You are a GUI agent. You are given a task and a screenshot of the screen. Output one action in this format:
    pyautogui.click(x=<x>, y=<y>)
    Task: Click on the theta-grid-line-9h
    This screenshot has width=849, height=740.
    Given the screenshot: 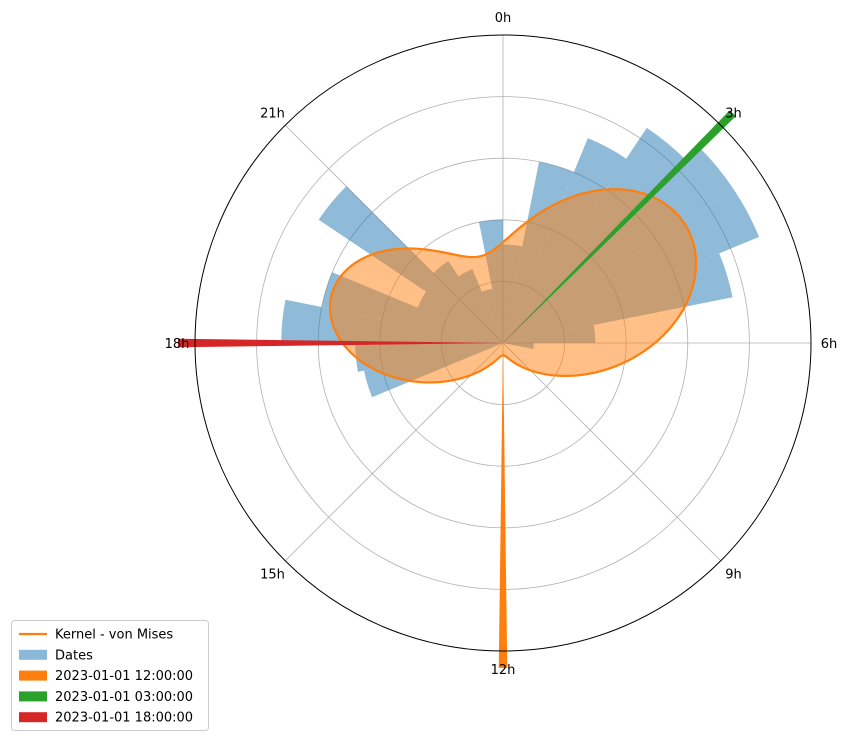 What is the action you would take?
    pyautogui.click(x=612, y=452)
    